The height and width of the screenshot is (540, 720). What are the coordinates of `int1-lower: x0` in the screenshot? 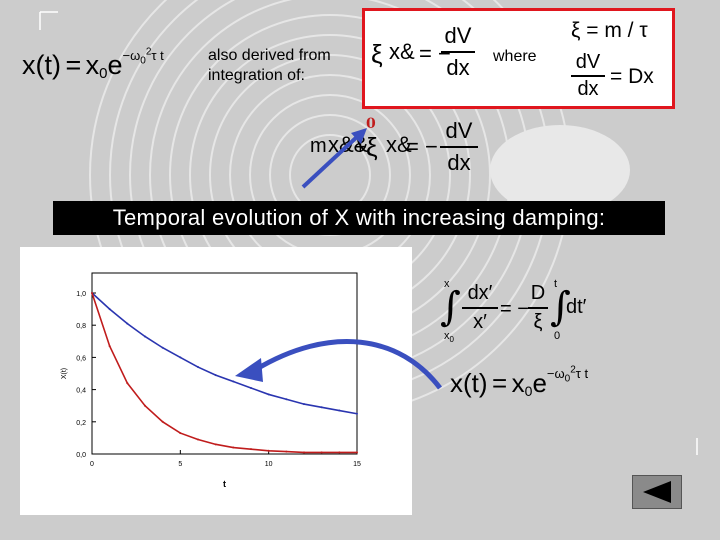 It's located at (449, 337).